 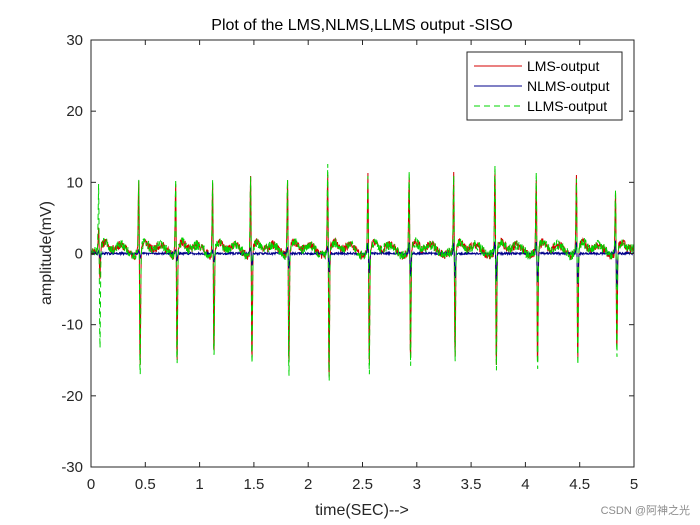 What do you see at coordinates (362, 484) in the screenshot?
I see `x-tick-label: 2.5` at bounding box center [362, 484].